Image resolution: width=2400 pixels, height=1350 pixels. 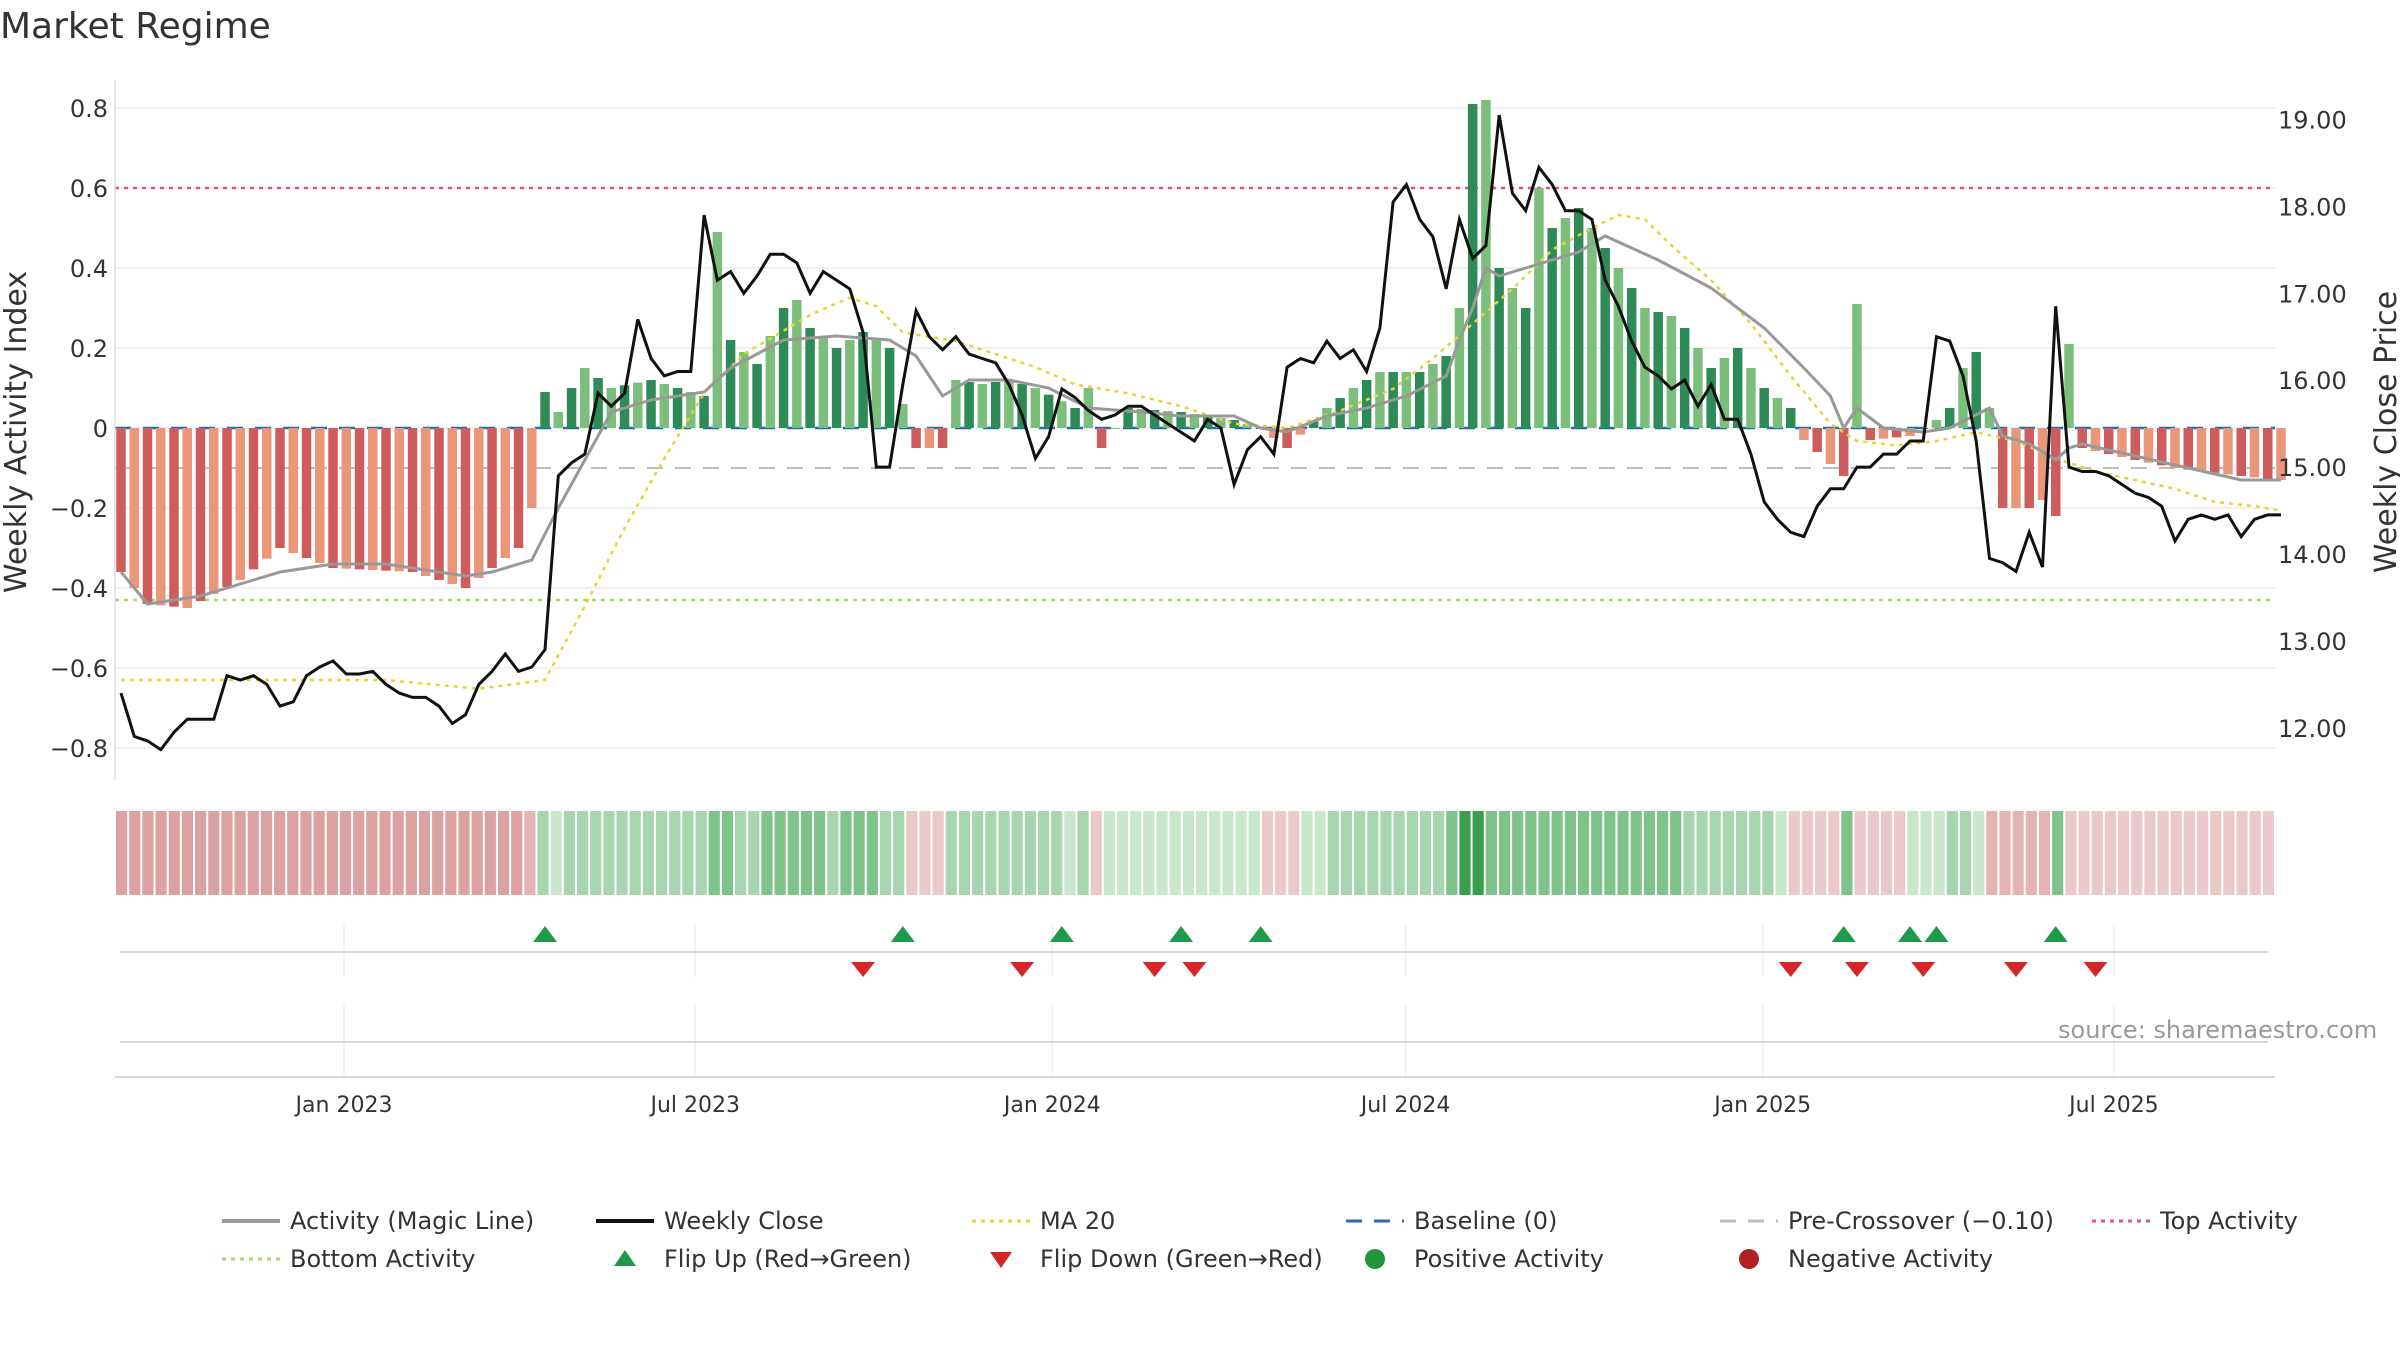 I want to click on legend-label: Top Activity, so click(x=2229, y=1221).